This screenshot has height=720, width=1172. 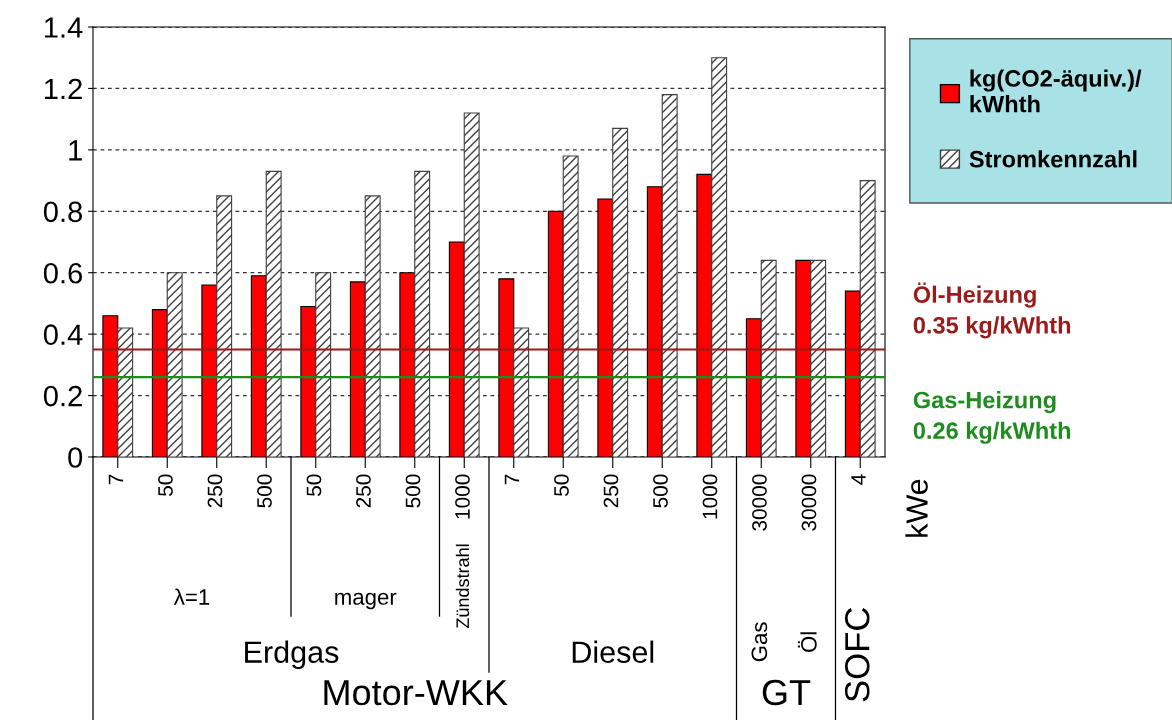 I want to click on x-tick-label: 4, so click(x=858, y=479).